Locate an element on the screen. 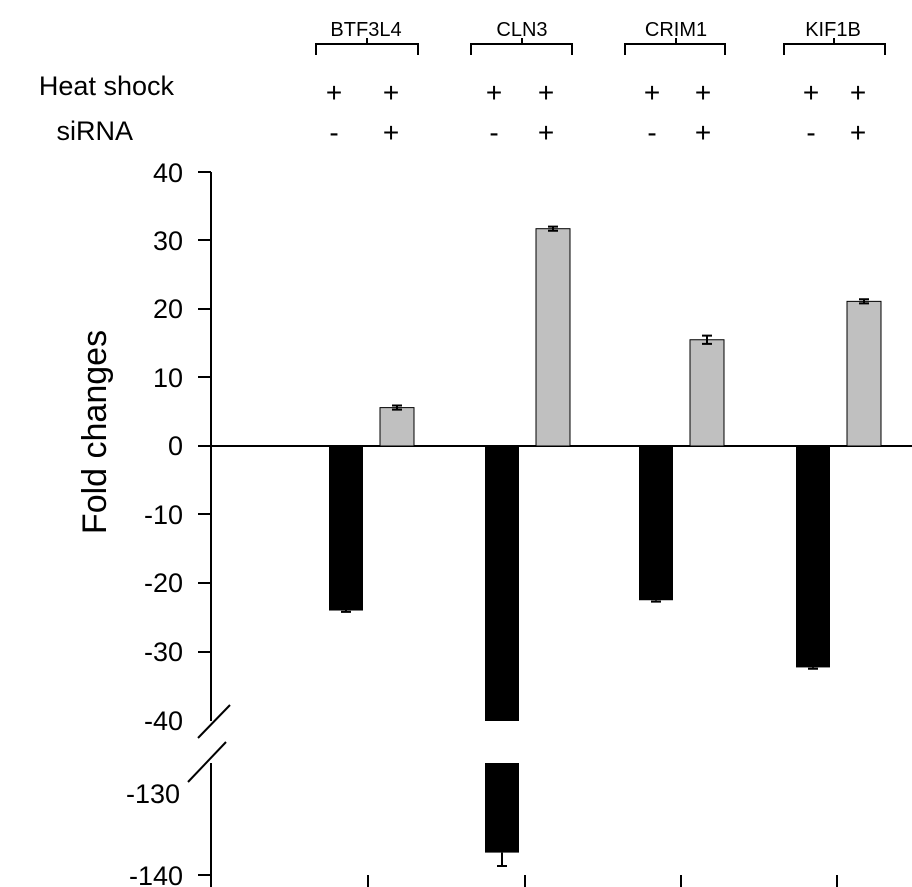 The width and height of the screenshot is (912, 887). y-tick-labels-upper: 40 30 20 10 0 -10 -20 -30 -40 is located at coordinates (163, 447).